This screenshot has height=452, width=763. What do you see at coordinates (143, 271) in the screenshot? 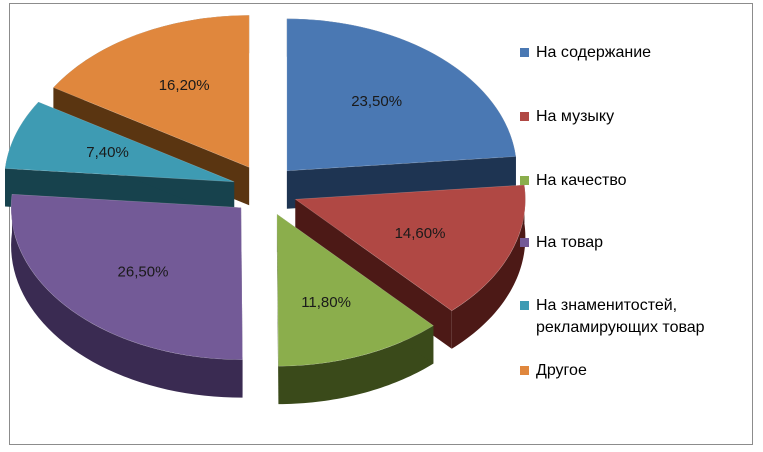
I see `slice-label-tovar: 26,50%` at bounding box center [143, 271].